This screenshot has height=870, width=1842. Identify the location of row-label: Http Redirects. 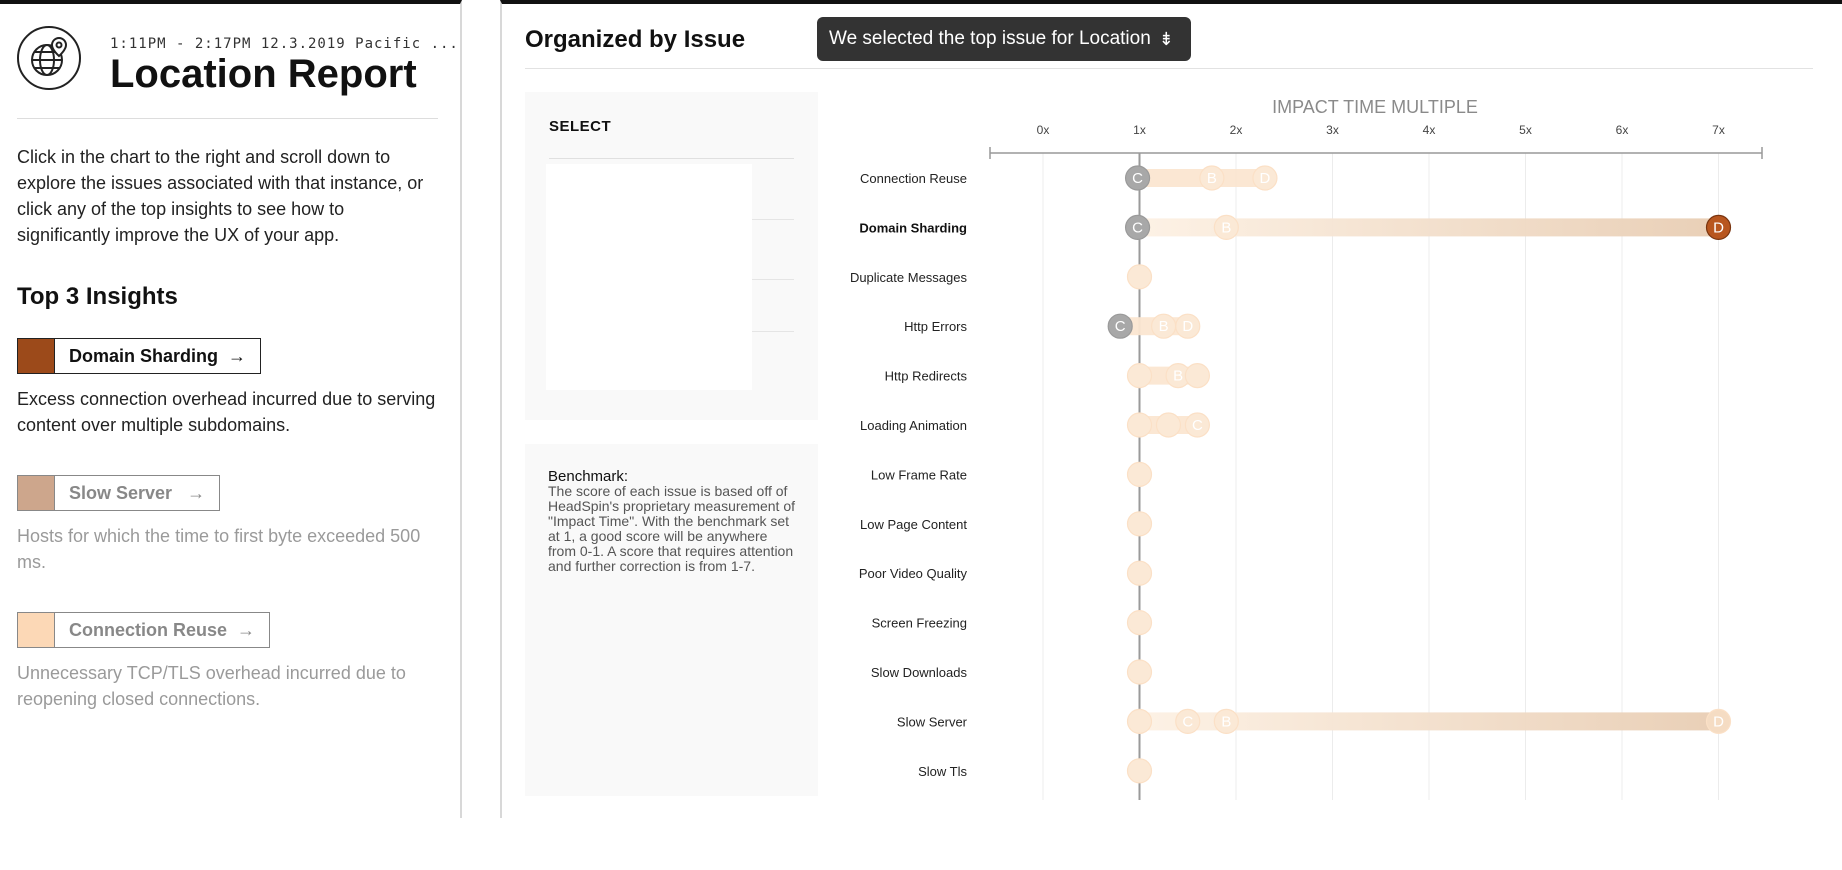
(926, 376).